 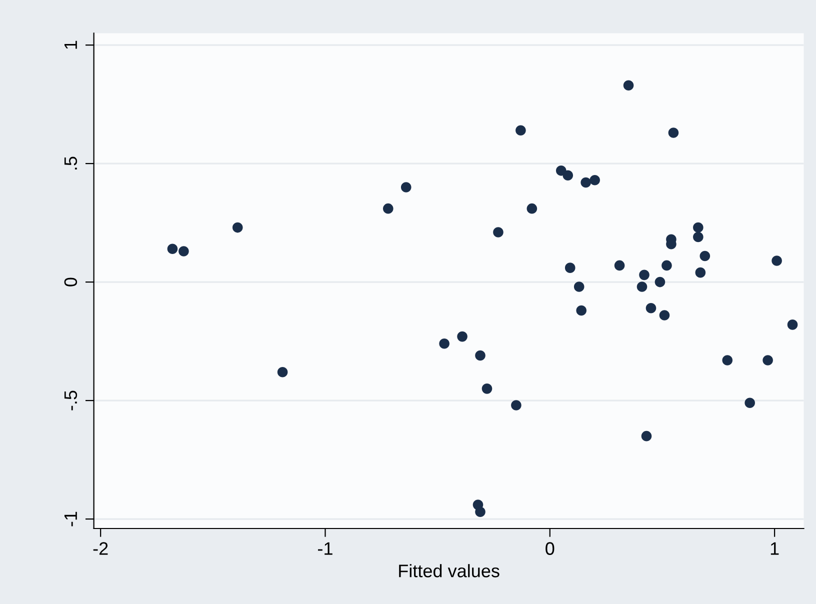 What do you see at coordinates (550, 548) in the screenshot?
I see `x-tick-label: 0` at bounding box center [550, 548].